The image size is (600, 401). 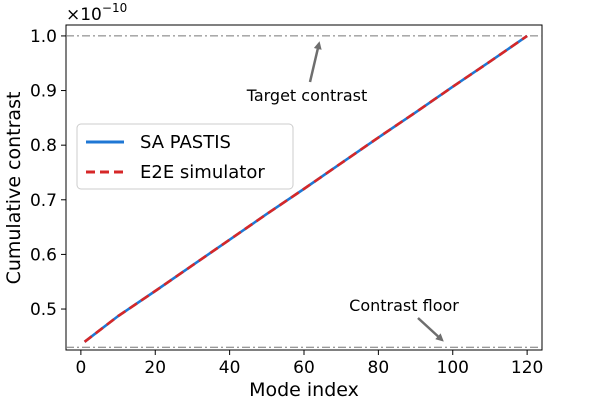 What do you see at coordinates (155, 368) in the screenshot?
I see `x-tick-label: 20` at bounding box center [155, 368].